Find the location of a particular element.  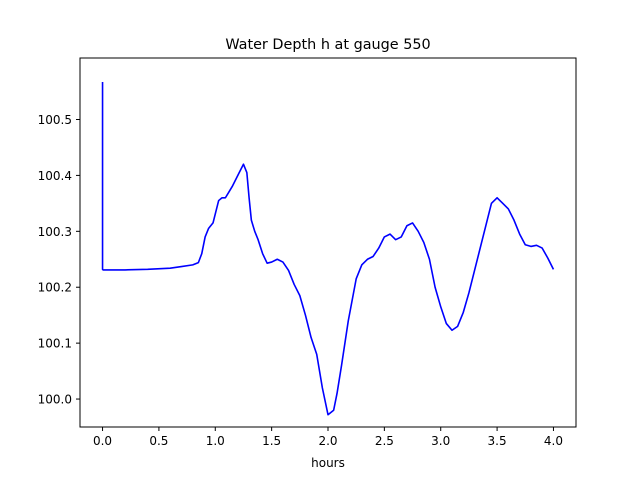

y-tick-label: 100.5 is located at coordinates (55, 120).